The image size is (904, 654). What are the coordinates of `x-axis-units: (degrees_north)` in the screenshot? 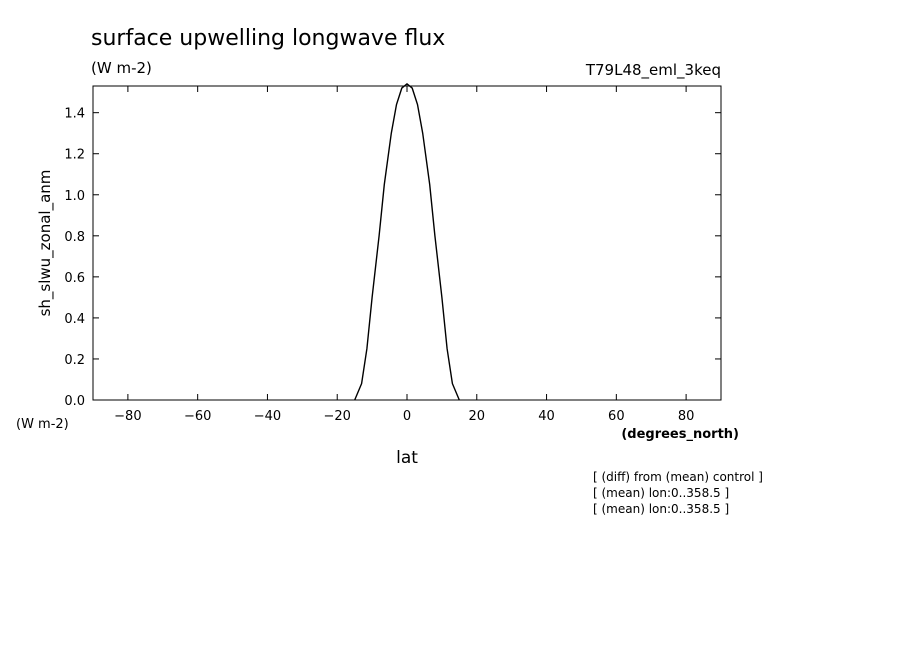 It's located at (680, 434).